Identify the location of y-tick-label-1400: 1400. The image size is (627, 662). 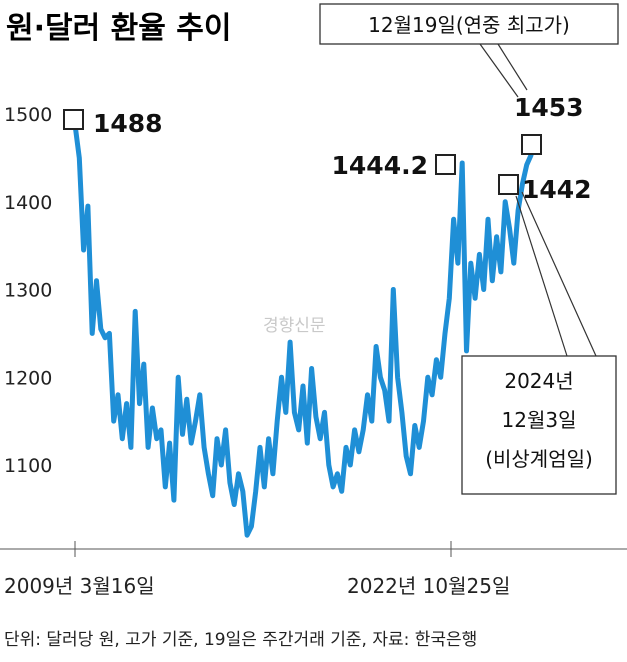
(28, 203).